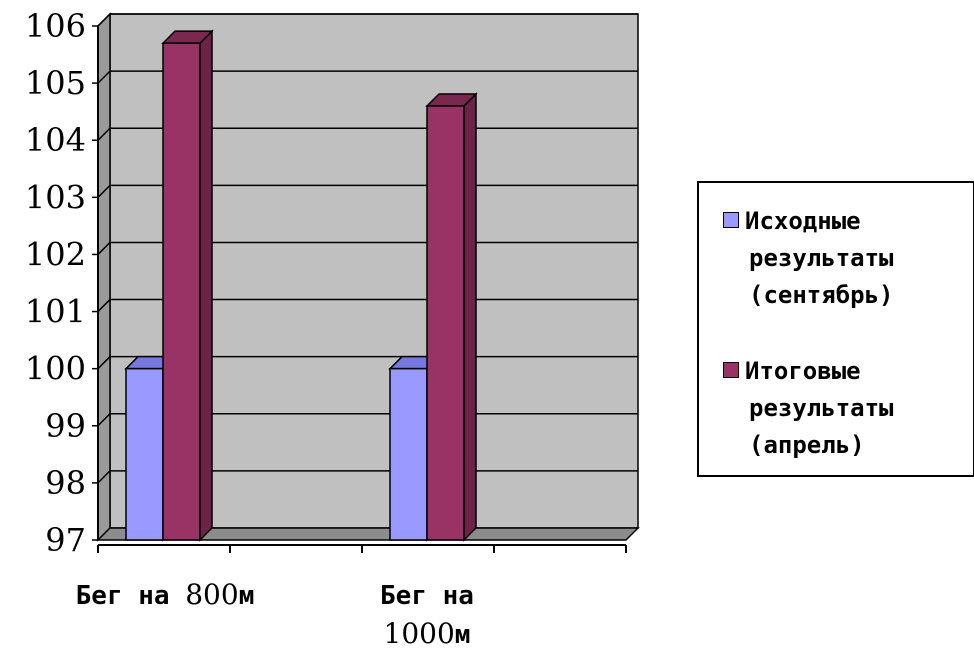  I want to click on y-tick-label: 102, so click(55, 254).